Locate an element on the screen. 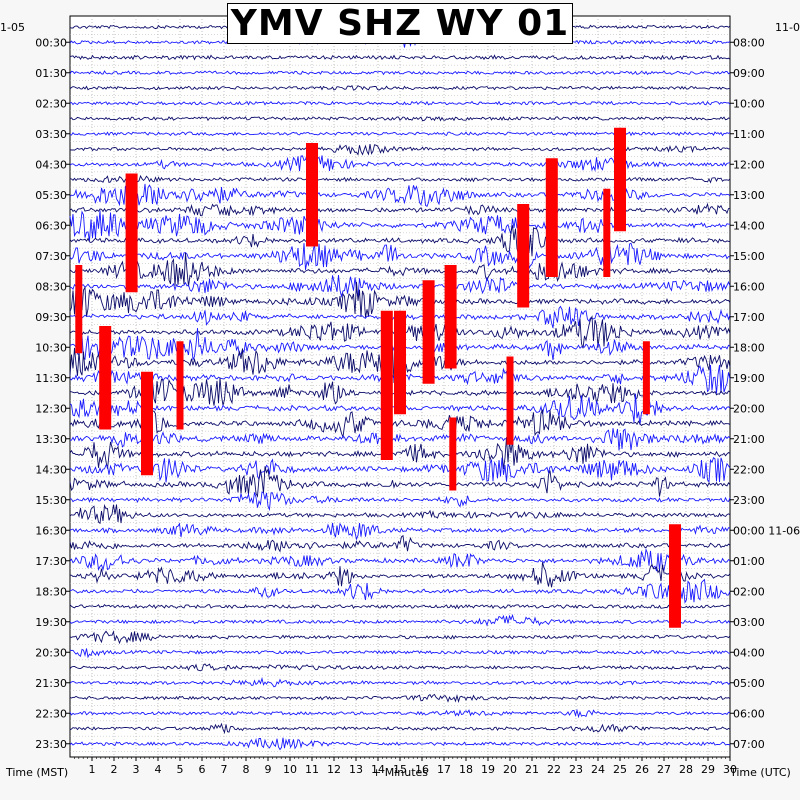 Image resolution: width=800 pixels, height=800 pixels. x-tick-label: 5 is located at coordinates (180, 769).